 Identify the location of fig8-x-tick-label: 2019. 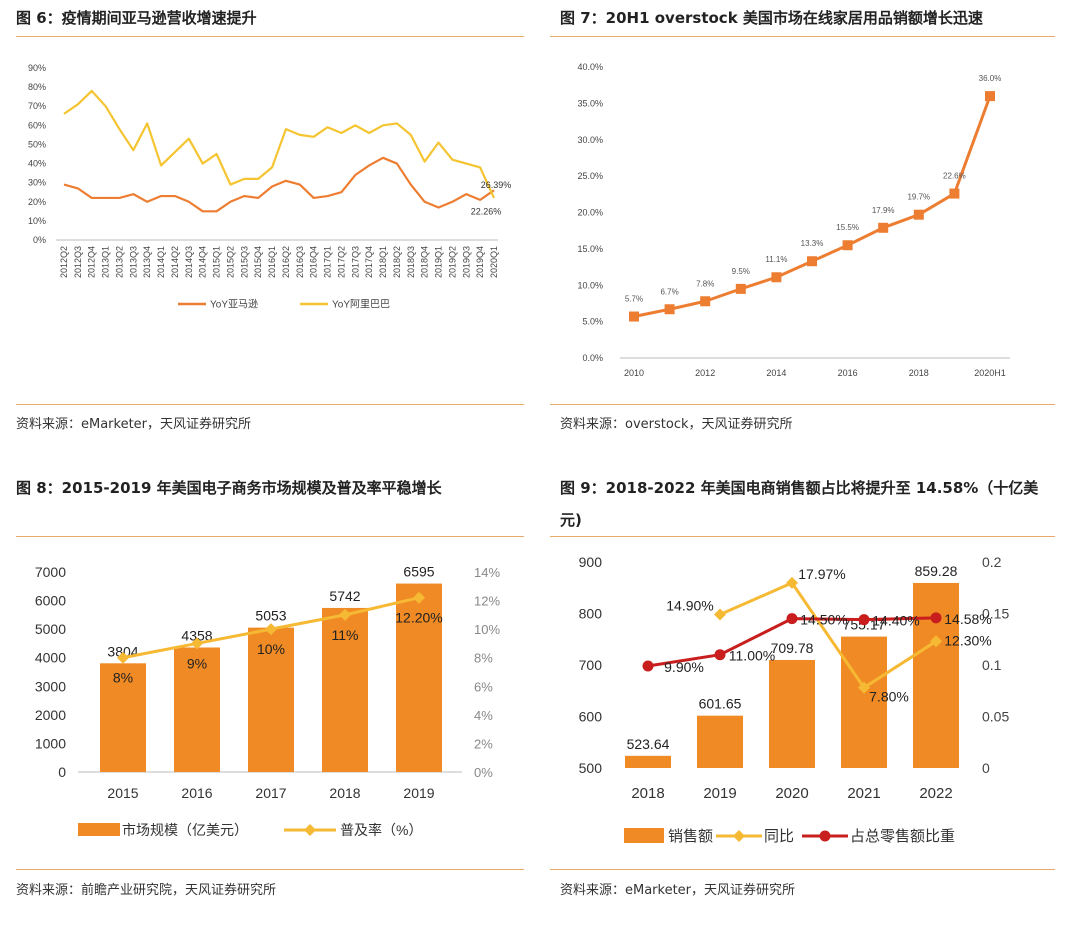
(418, 793).